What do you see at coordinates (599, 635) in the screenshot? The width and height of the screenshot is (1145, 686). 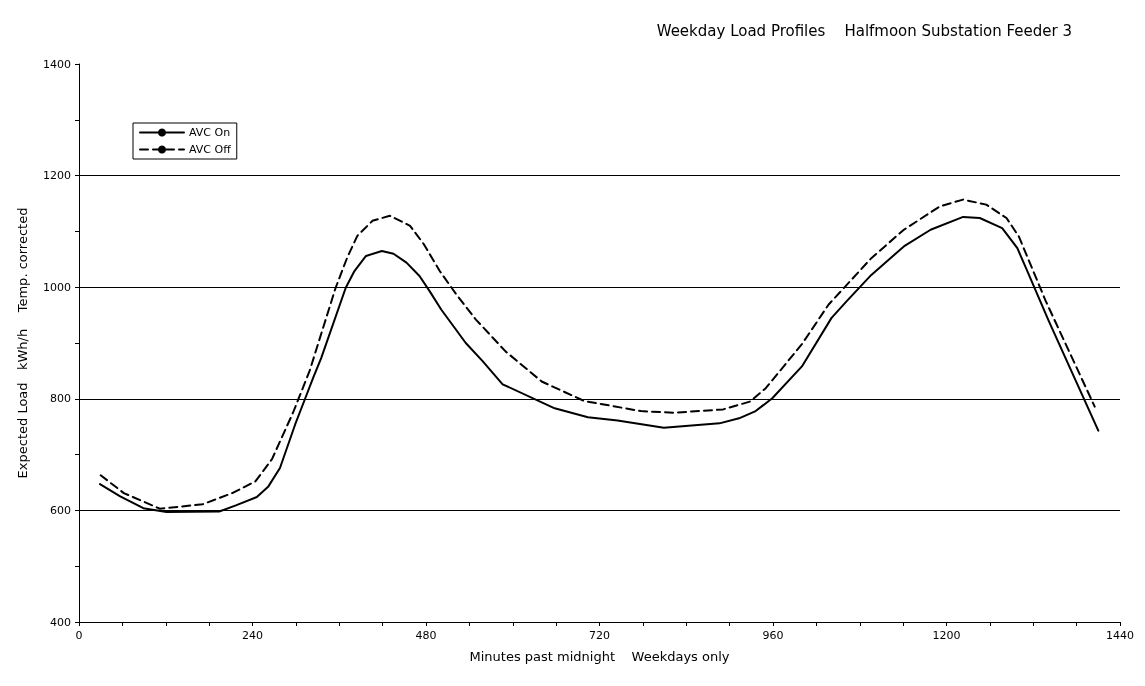 I see `x-tick-label: 720` at bounding box center [599, 635].